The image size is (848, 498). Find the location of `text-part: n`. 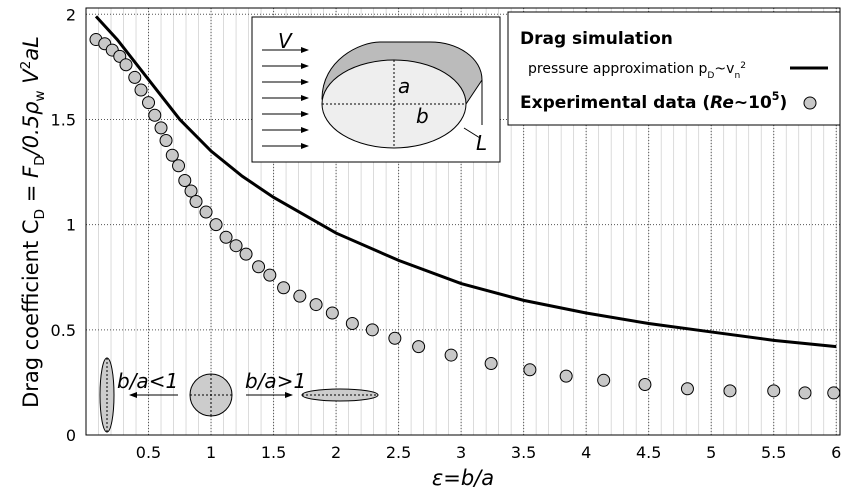

text-part: n is located at coordinates (737, 76).